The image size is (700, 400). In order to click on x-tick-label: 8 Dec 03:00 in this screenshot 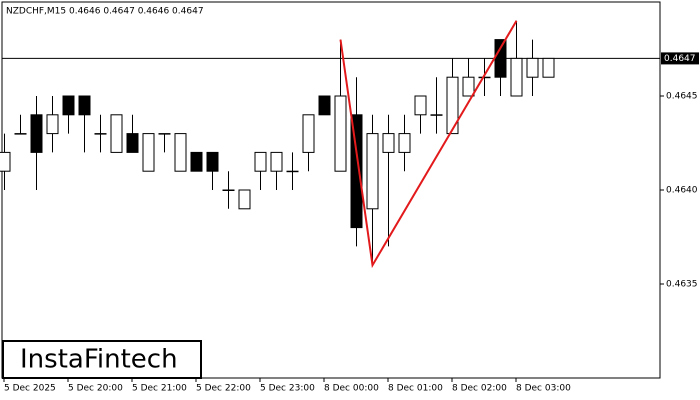, I will do `click(543, 389)`.